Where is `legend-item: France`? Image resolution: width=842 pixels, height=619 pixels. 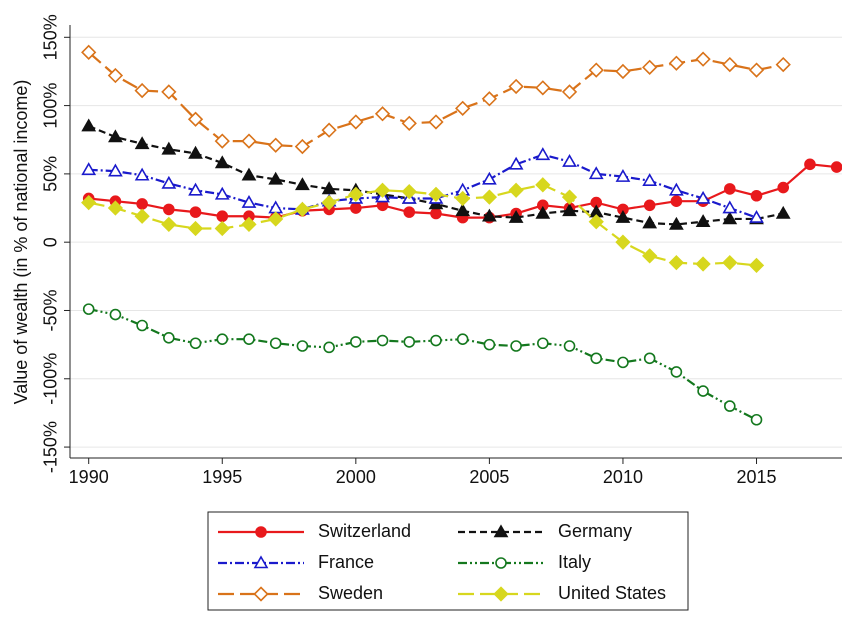
legend-item: France is located at coordinates (296, 562).